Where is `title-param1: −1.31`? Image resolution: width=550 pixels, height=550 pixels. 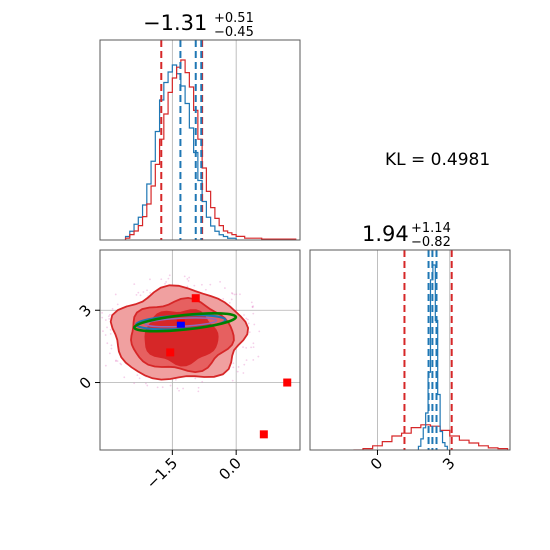
title-param1: −1.31 is located at coordinates (175, 23).